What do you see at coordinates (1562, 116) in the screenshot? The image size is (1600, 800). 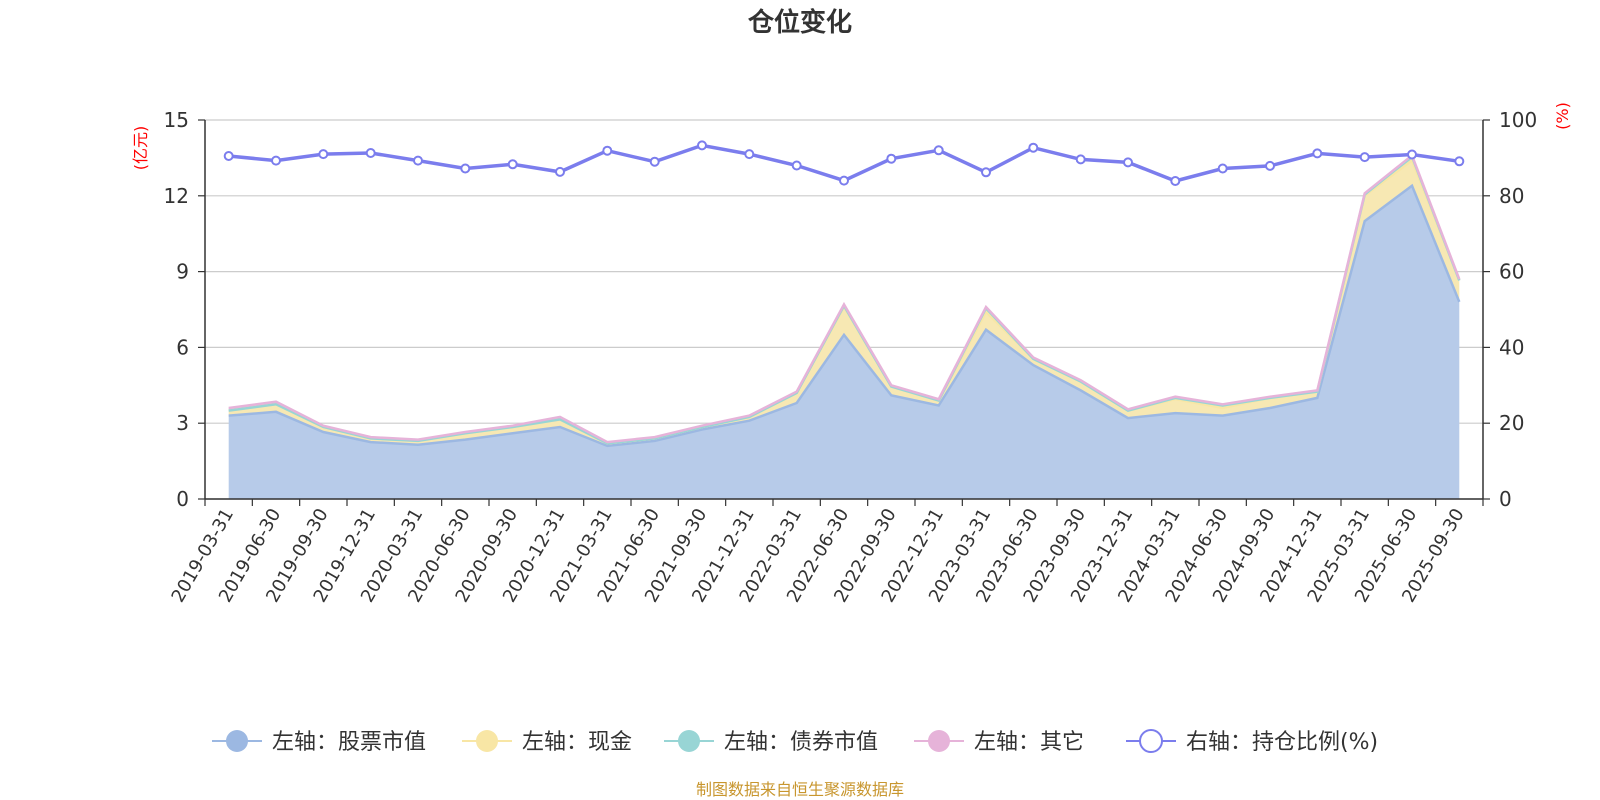 I see `right-axis-unit: (%)` at bounding box center [1562, 116].